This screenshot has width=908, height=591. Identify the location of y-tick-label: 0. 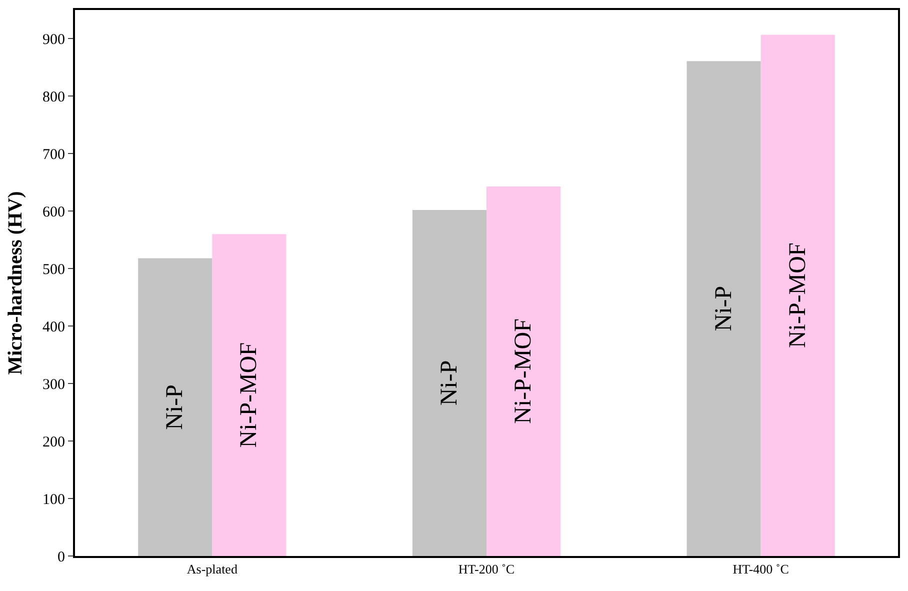
(61, 557).